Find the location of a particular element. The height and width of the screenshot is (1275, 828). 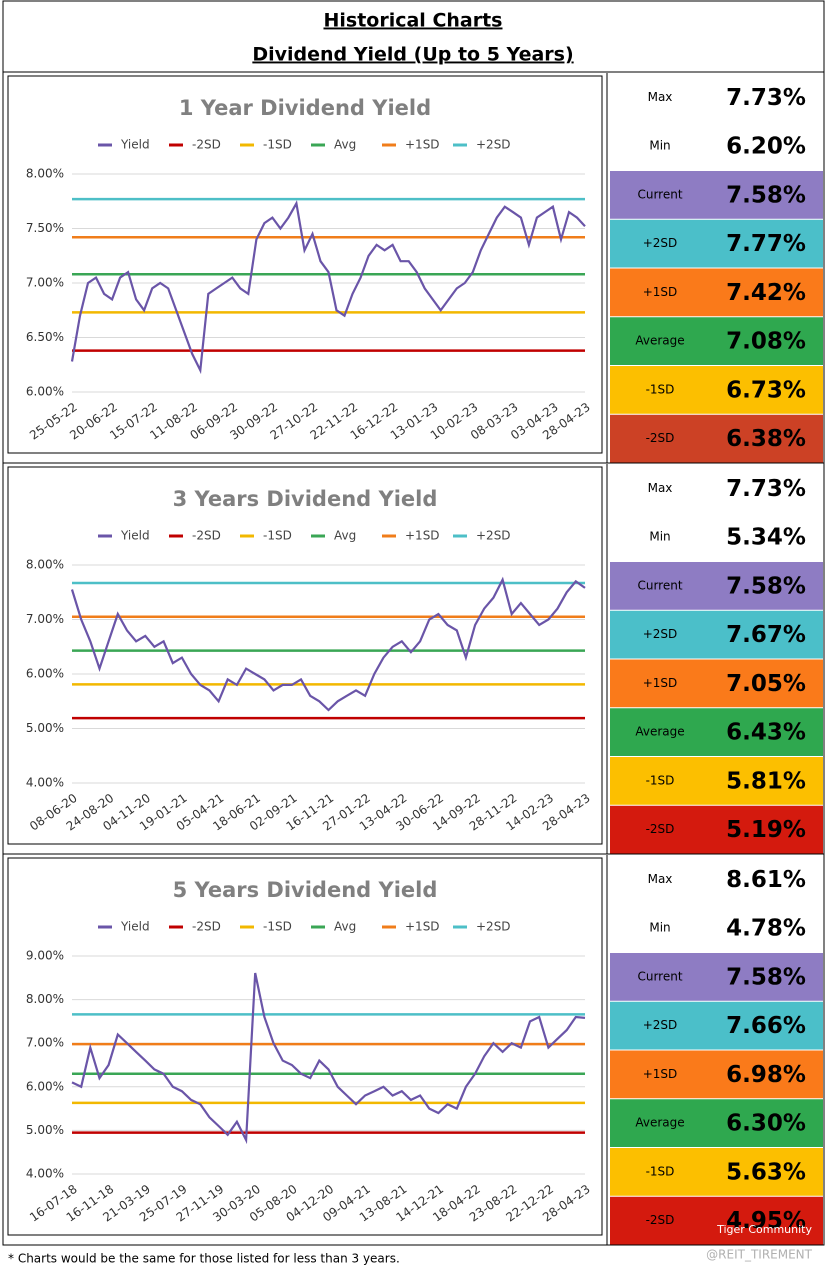

table-value: 6.73% is located at coordinates (766, 390).